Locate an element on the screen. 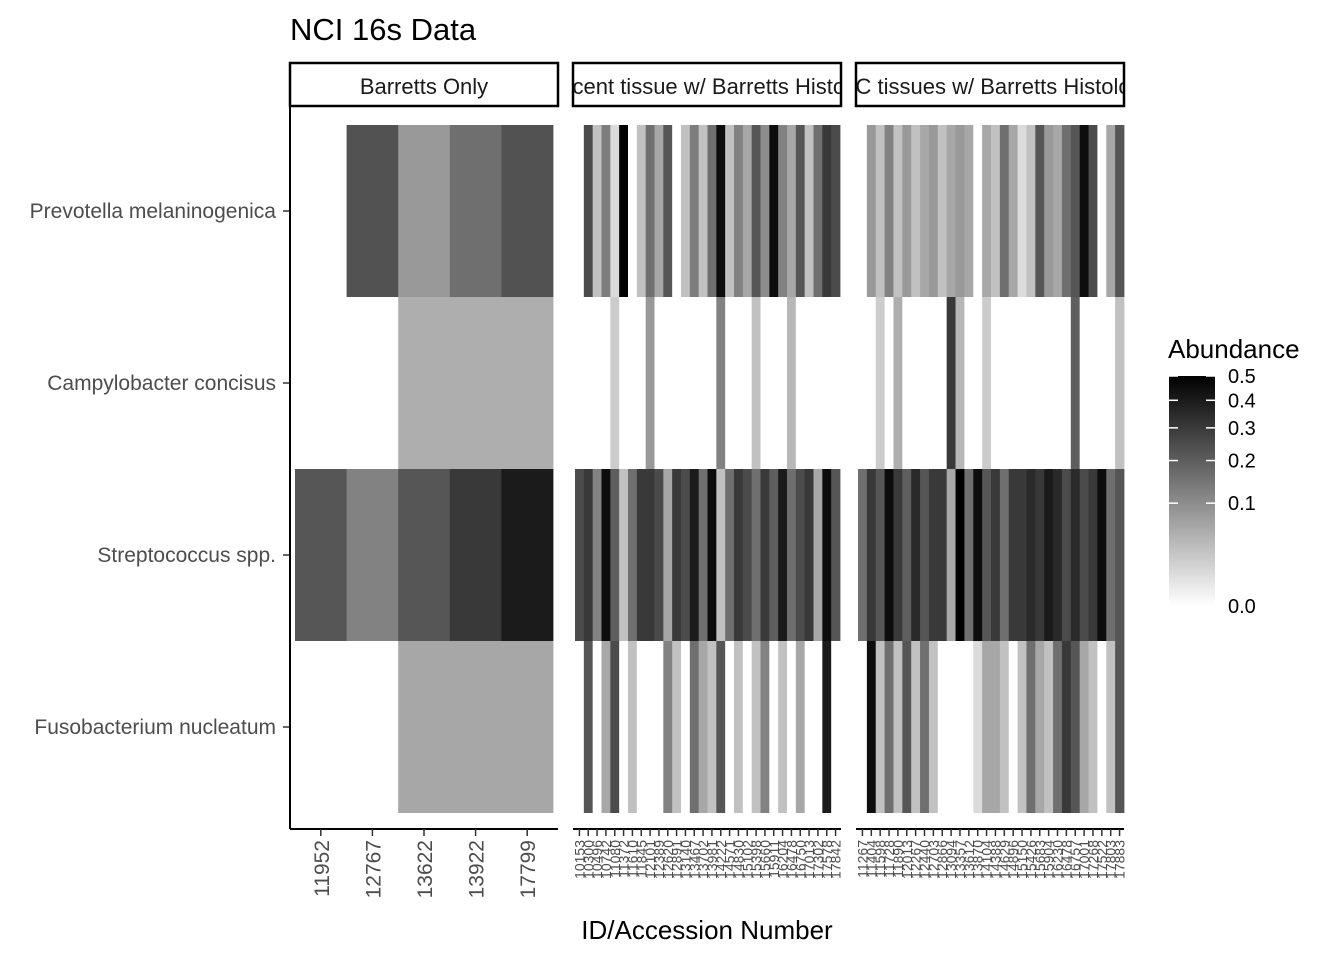  x-tick-label: 15904 is located at coordinates (1049, 859).